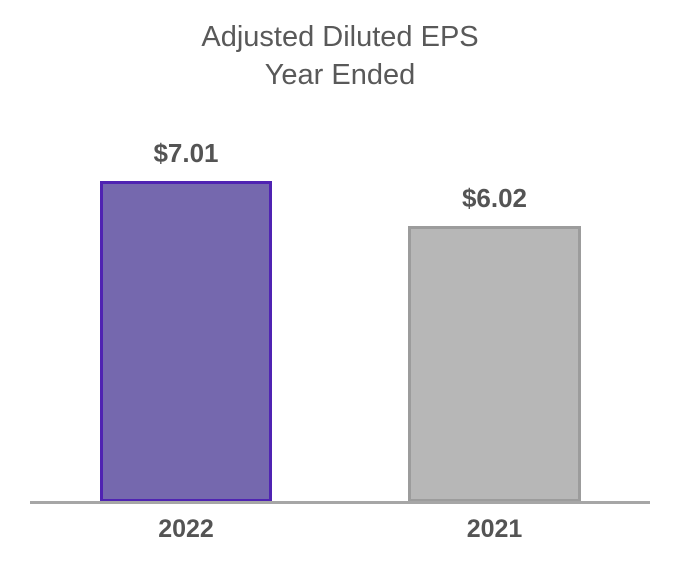  I want to click on bar-2022, so click(186, 341).